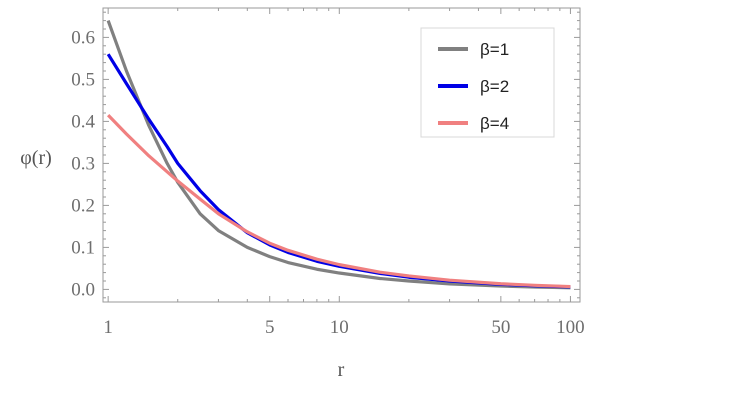  Describe the element at coordinates (494, 86) in the screenshot. I see `legend-label-2: β=2` at that location.